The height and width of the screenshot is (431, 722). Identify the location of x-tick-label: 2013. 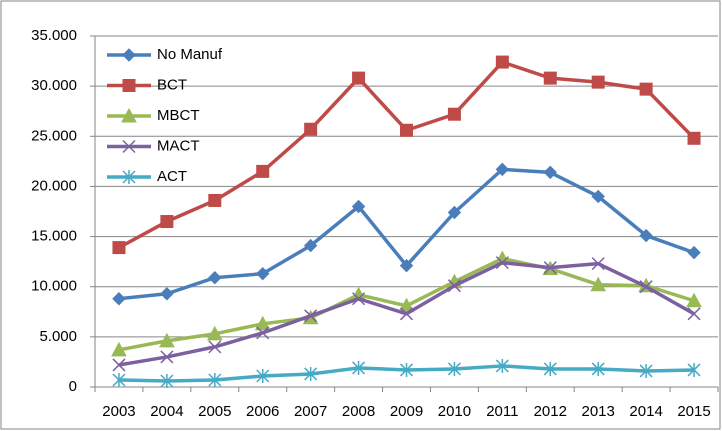
(598, 411).